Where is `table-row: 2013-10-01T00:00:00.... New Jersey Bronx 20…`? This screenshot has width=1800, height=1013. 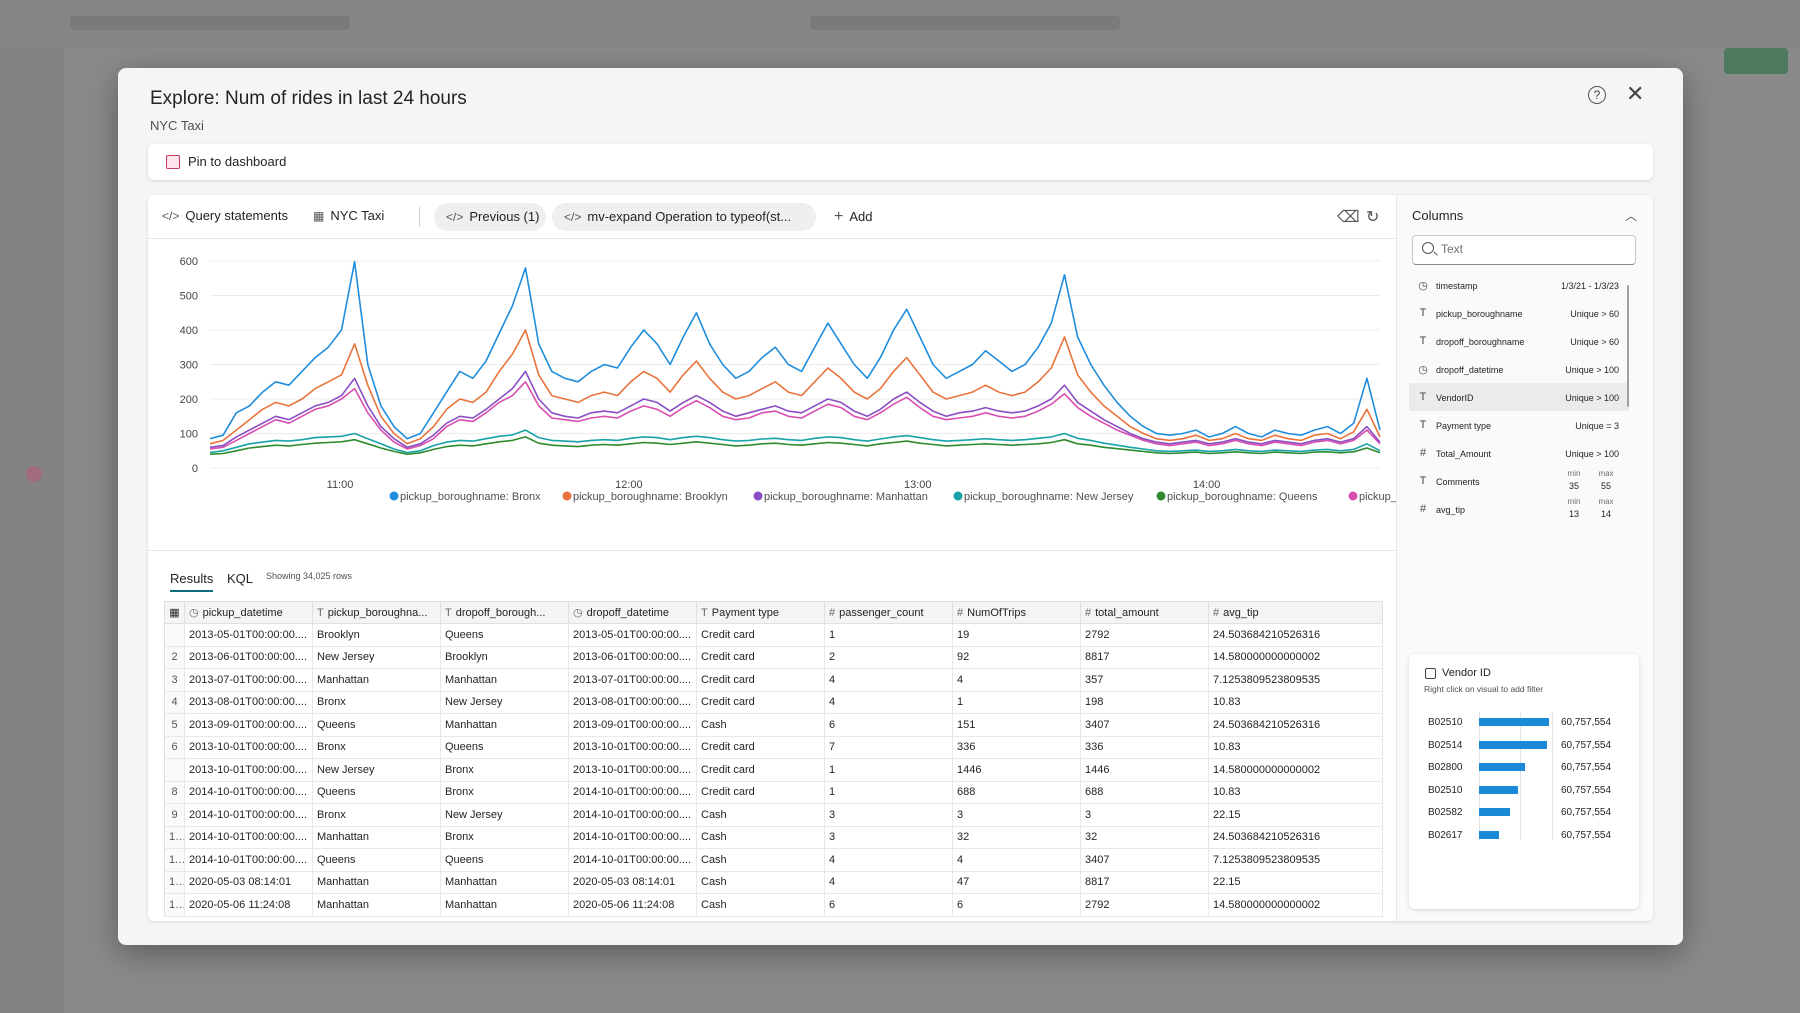 table-row: 2013-10-01T00:00:00.... New Jersey Bronx 20… is located at coordinates (773, 770).